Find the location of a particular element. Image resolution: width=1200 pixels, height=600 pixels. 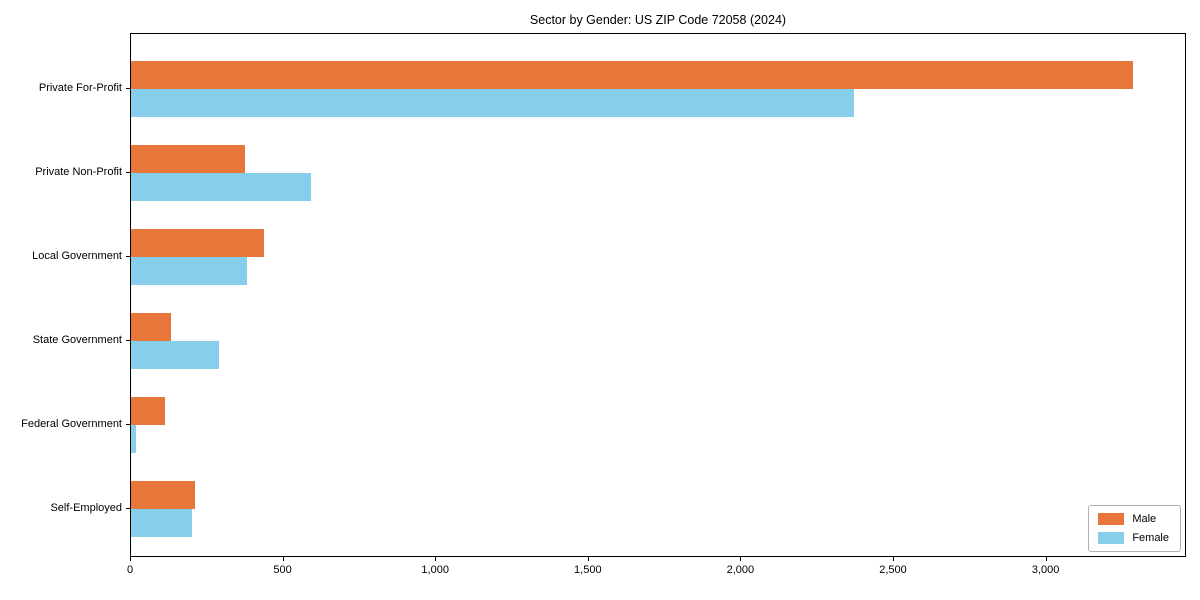

legend-swatch-female is located at coordinates (1111, 538).